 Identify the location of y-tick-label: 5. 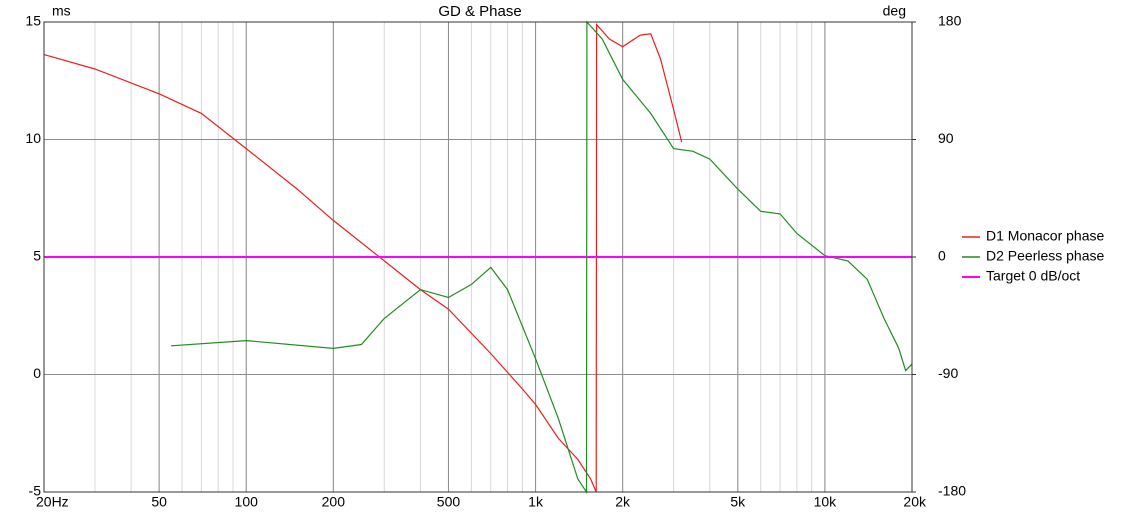
(37, 256).